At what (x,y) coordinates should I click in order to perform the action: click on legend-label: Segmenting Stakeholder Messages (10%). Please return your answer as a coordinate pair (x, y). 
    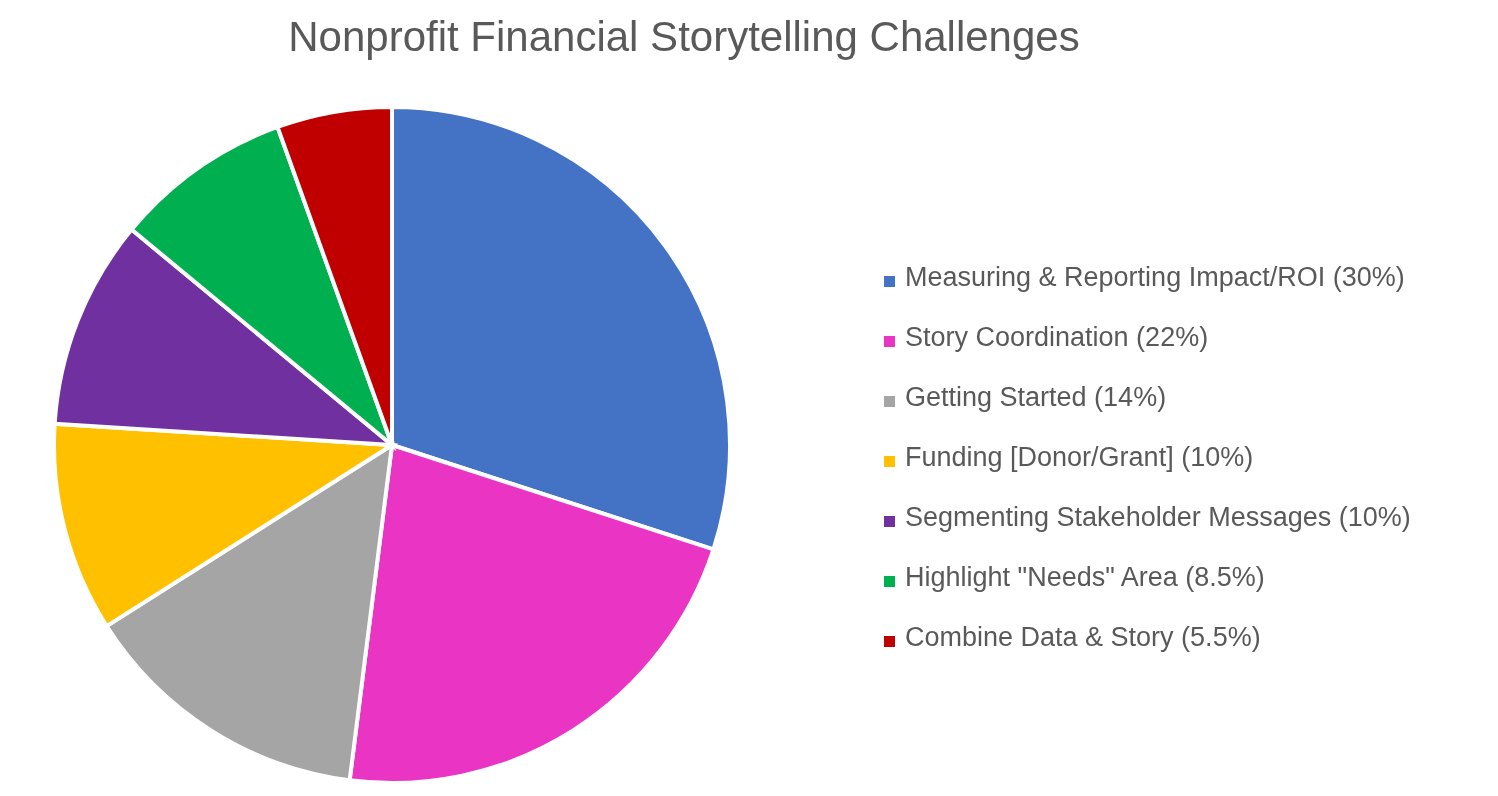
    Looking at the image, I should click on (1158, 517).